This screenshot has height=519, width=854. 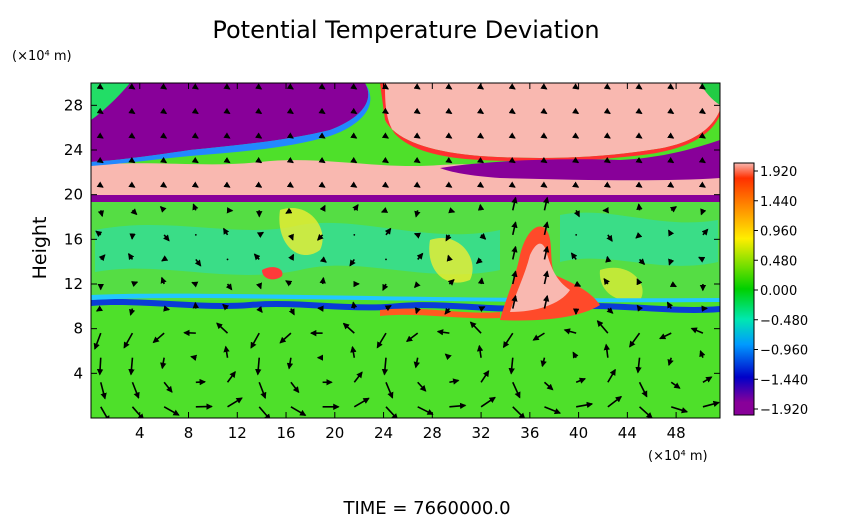 What do you see at coordinates (784, 410) in the screenshot?
I see `colorbar-tick-label: −1.920` at bounding box center [784, 410].